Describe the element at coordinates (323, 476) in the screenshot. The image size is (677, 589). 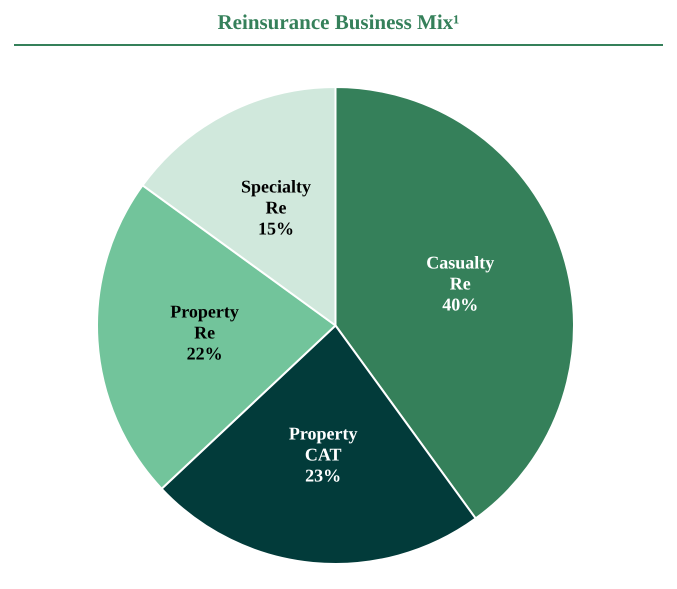
I see `data-label: 23%` at that location.